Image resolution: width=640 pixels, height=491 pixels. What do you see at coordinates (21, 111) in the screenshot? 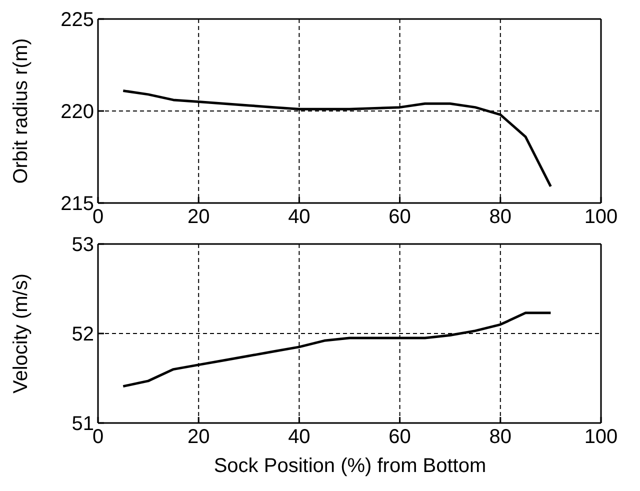
I see `y-axis-title: Orbit radius r(m)` at bounding box center [21, 111].